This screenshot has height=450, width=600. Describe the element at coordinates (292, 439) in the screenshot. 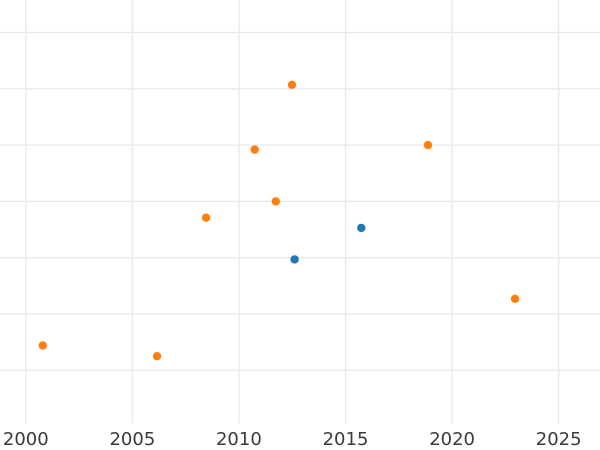

I see `x-tick-labels: 2000 2005 2010 2015 2020 2025` at that location.